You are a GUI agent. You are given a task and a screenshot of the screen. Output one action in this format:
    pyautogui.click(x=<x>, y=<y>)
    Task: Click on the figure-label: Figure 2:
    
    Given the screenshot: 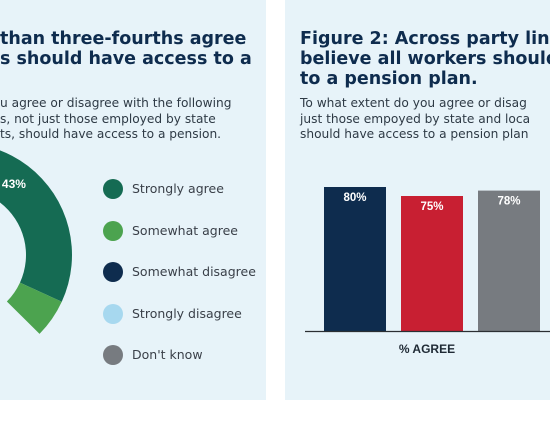 What is the action you would take?
    pyautogui.click(x=344, y=39)
    